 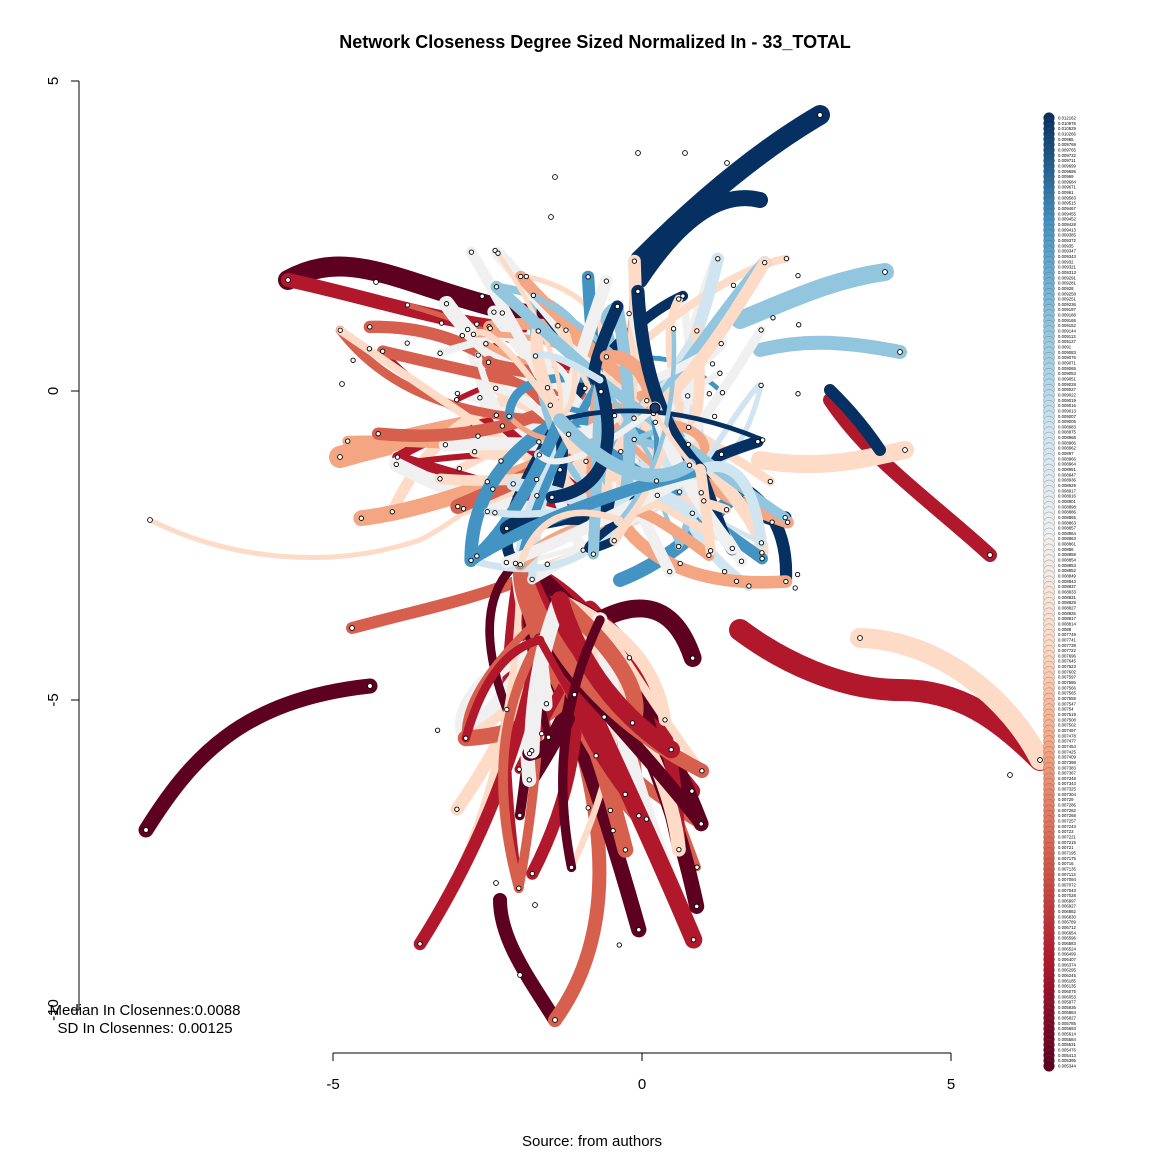 I want to click on legend-label: 0.00935, so click(x=1066, y=245).